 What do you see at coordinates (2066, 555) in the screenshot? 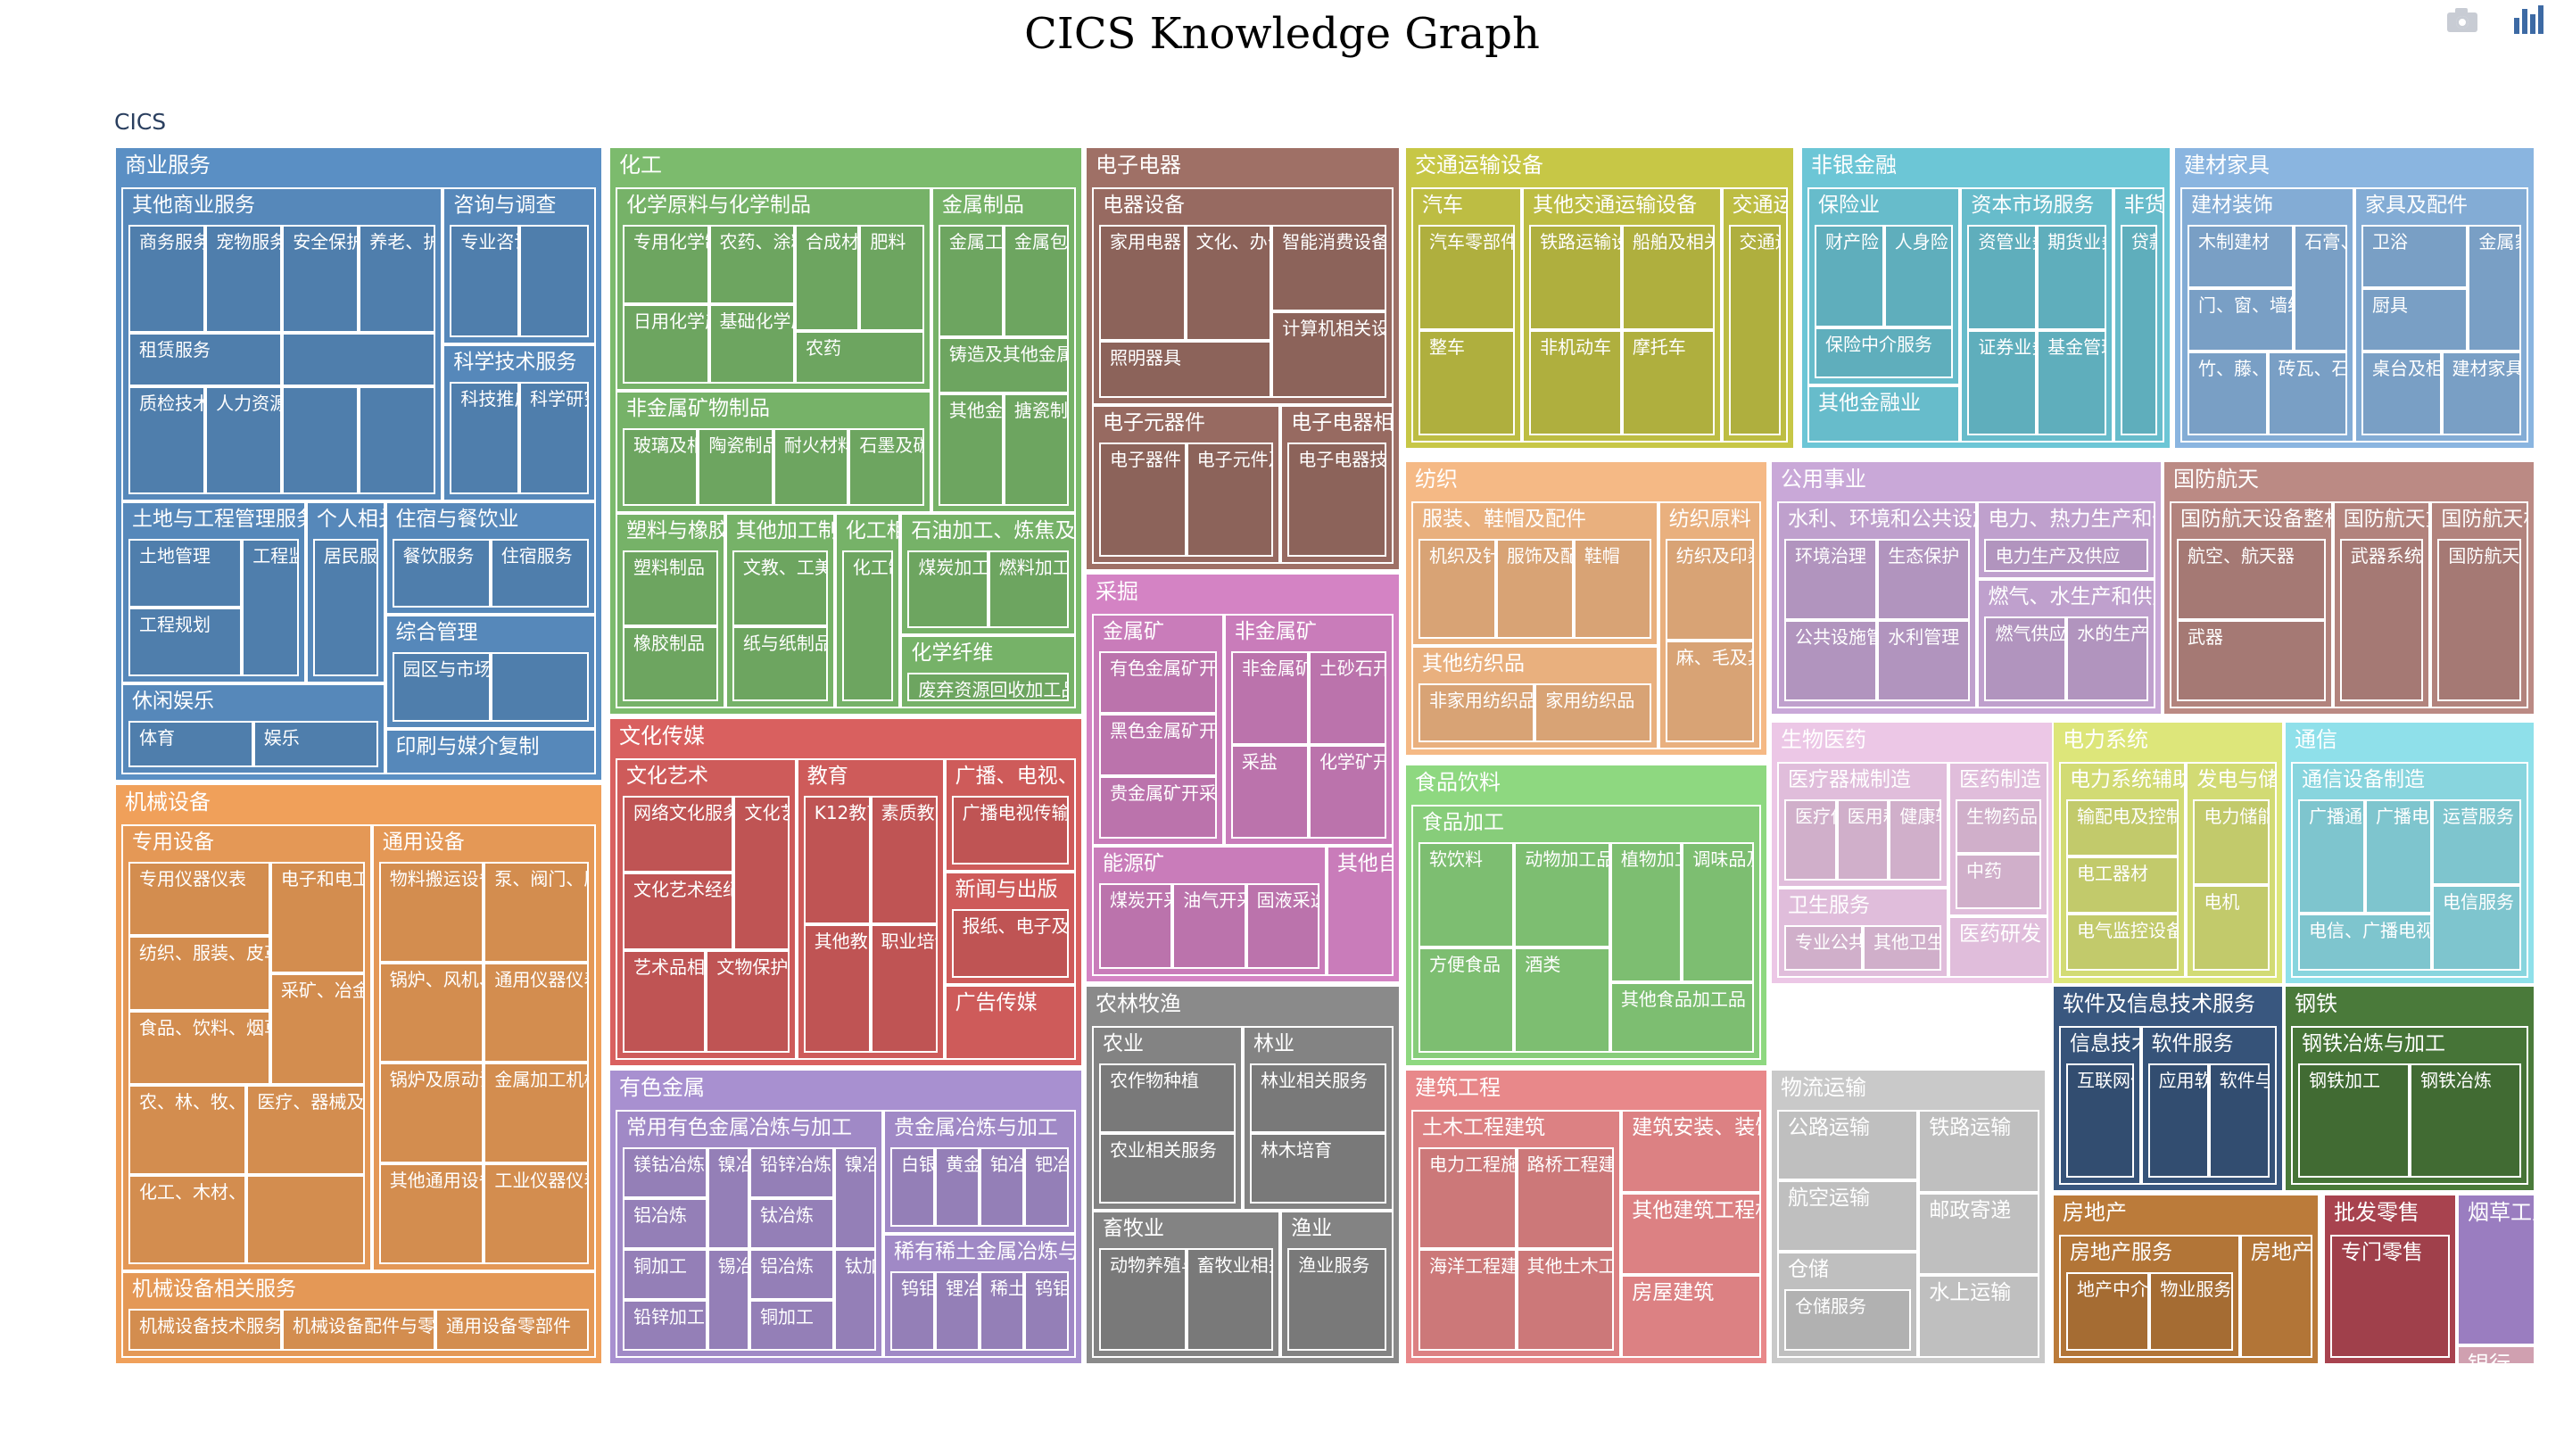
I see `treemap-cell: 电力生产及供应` at bounding box center [2066, 555].